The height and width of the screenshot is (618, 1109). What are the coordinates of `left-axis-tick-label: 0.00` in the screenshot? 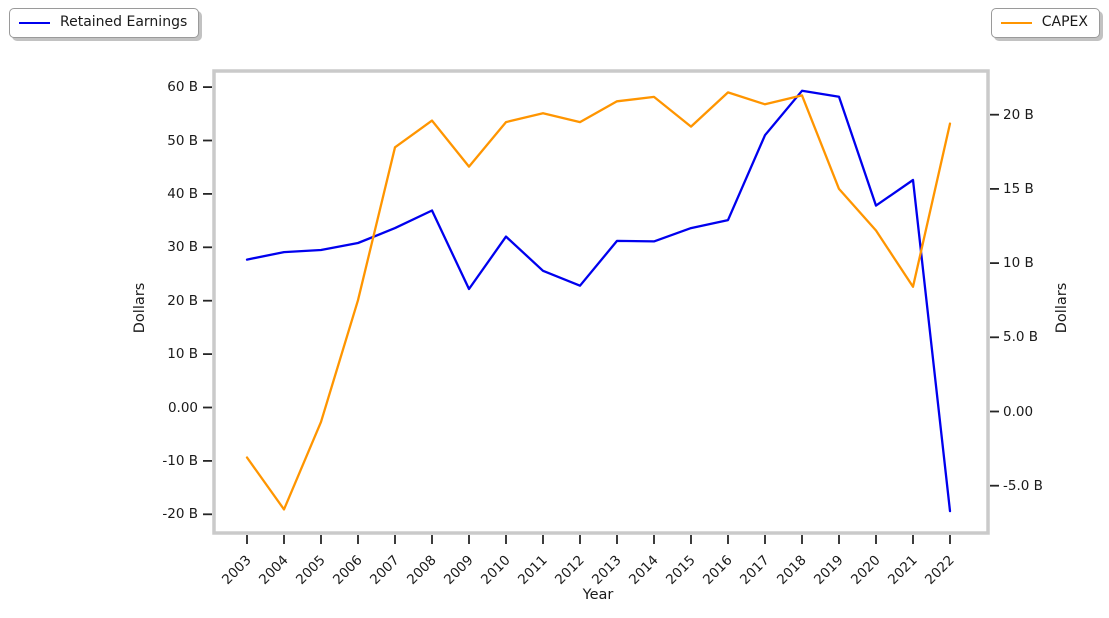 It's located at (182, 407).